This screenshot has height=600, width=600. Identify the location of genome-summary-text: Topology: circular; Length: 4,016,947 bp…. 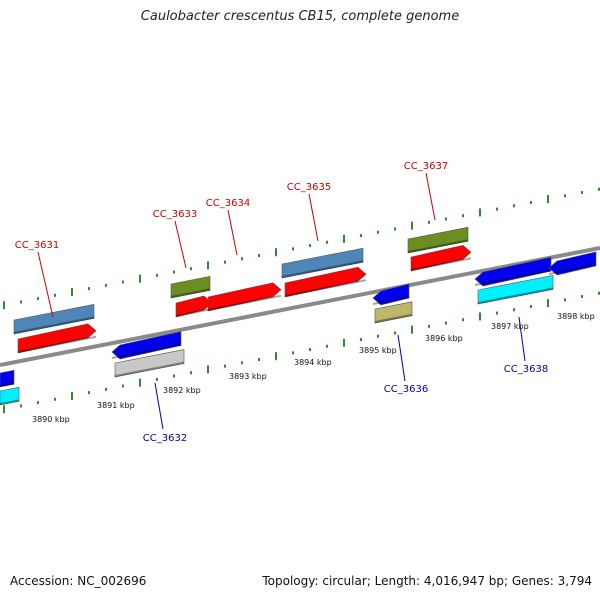
(427, 581).